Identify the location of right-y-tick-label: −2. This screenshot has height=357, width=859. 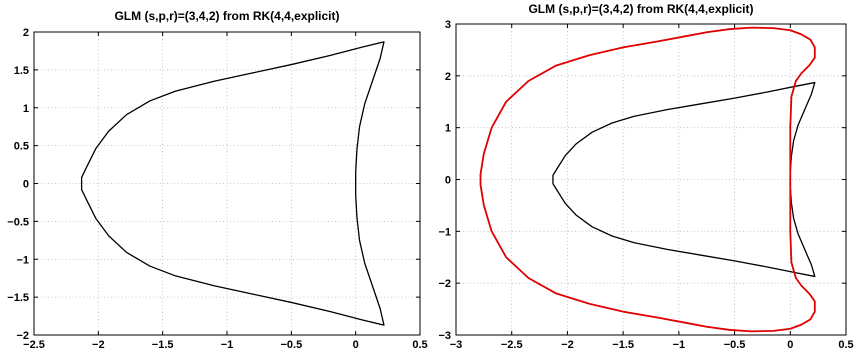
(444, 284).